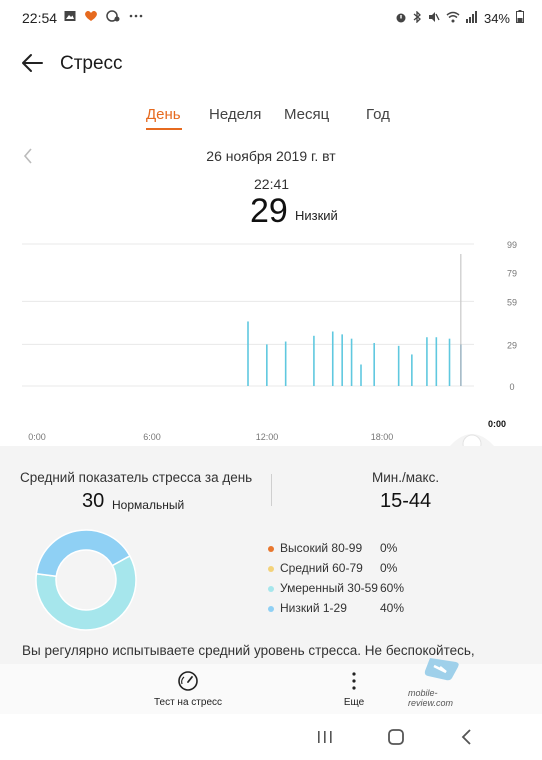  I want to click on y-tick-label: 29, so click(512, 345).